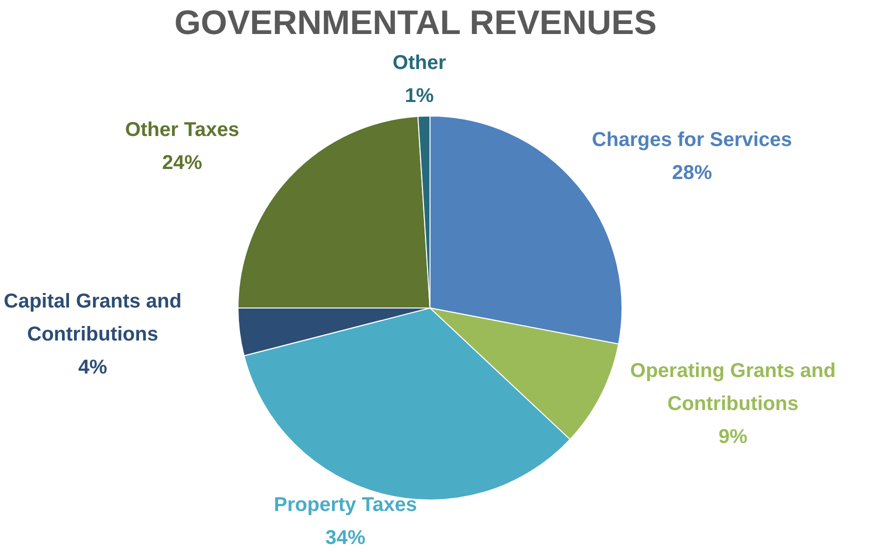  I want to click on slice-label: Charges for Services, so click(692, 139).